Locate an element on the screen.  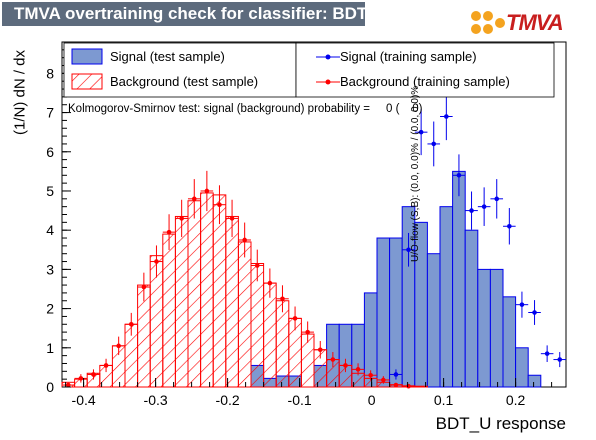
y-tick-label: 4 is located at coordinates (50, 230).